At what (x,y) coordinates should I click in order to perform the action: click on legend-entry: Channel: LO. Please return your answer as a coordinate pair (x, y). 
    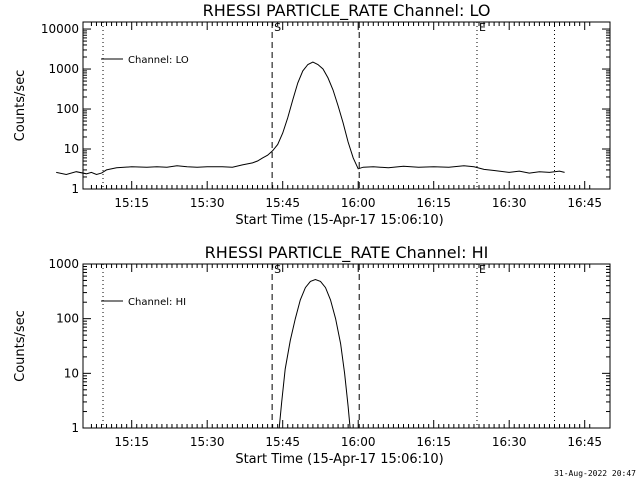
    Looking at the image, I should click on (158, 60).